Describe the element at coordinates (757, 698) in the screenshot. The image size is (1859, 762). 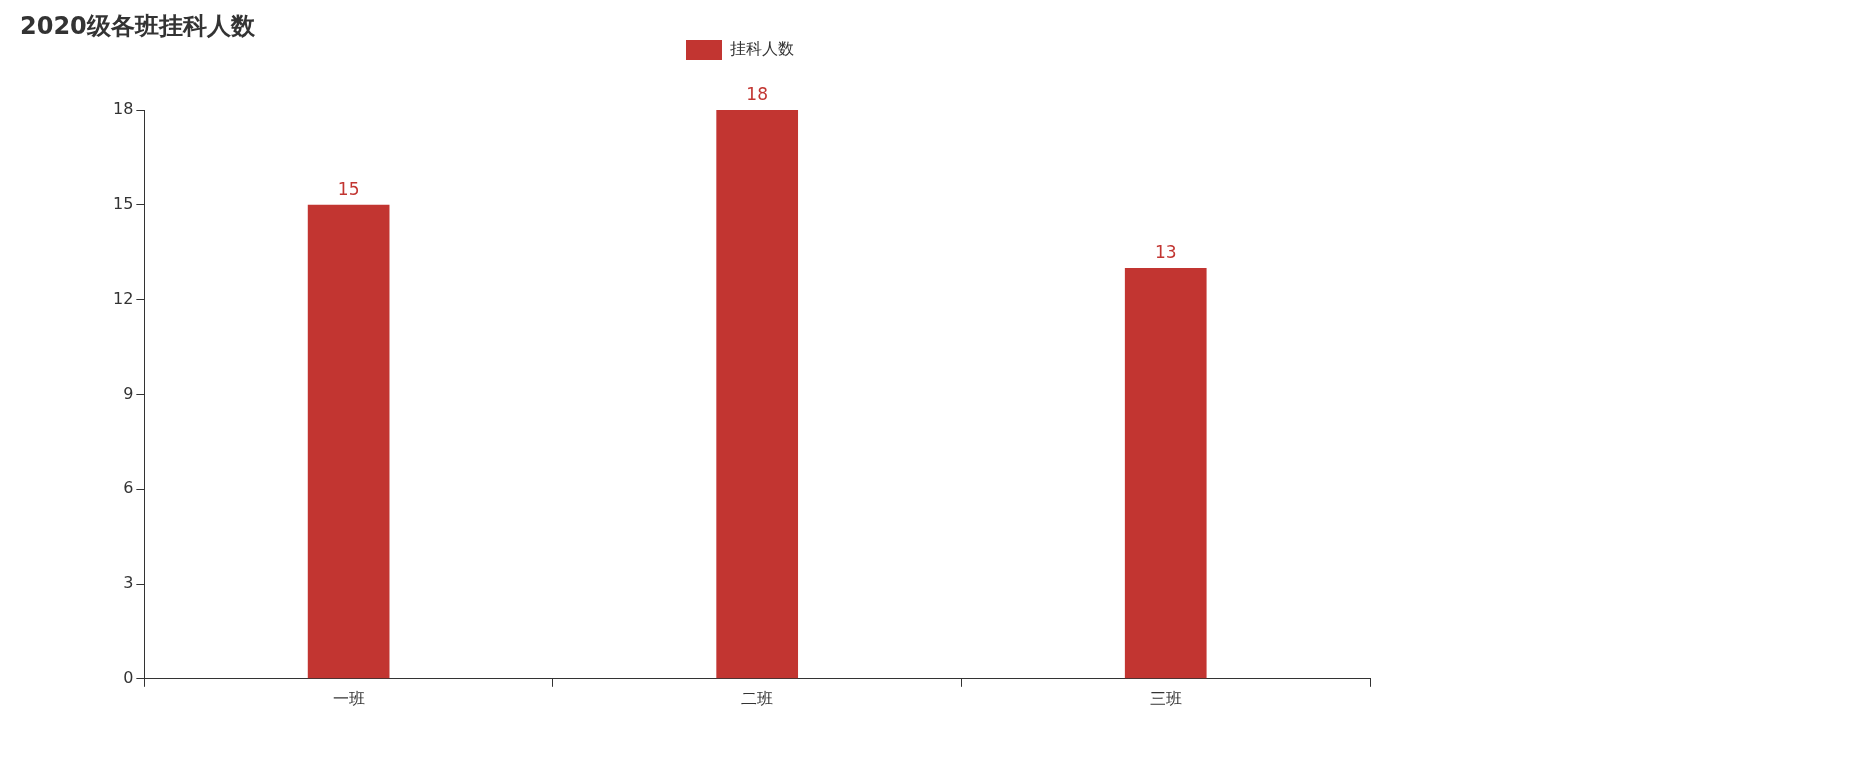
I see `x-tick-label: 二班` at that location.